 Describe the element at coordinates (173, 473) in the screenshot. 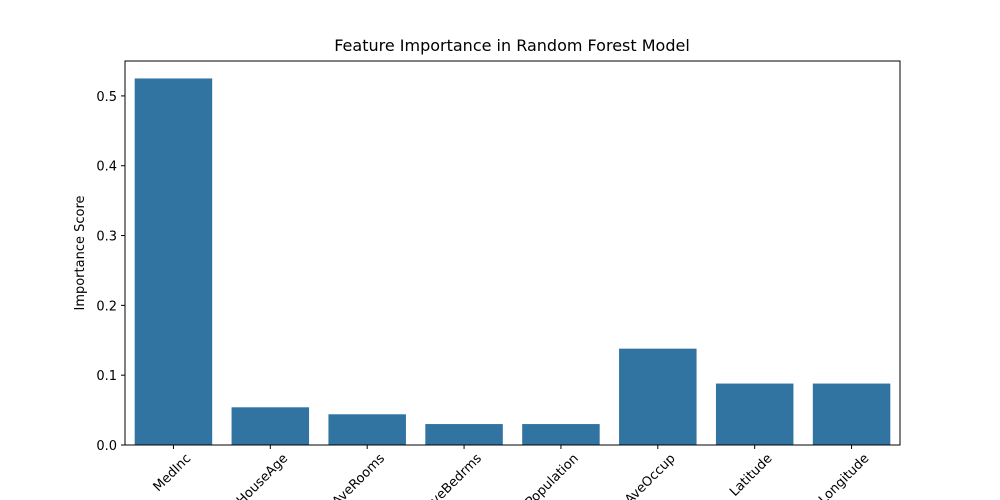

I see `x-tick-label-medinc: MedInc` at that location.